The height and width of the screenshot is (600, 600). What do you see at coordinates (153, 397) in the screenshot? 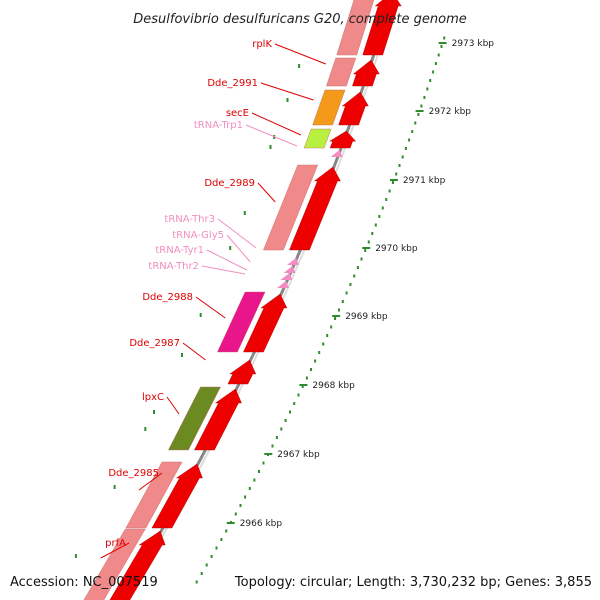
I see `gene-label: lpxC` at bounding box center [153, 397].